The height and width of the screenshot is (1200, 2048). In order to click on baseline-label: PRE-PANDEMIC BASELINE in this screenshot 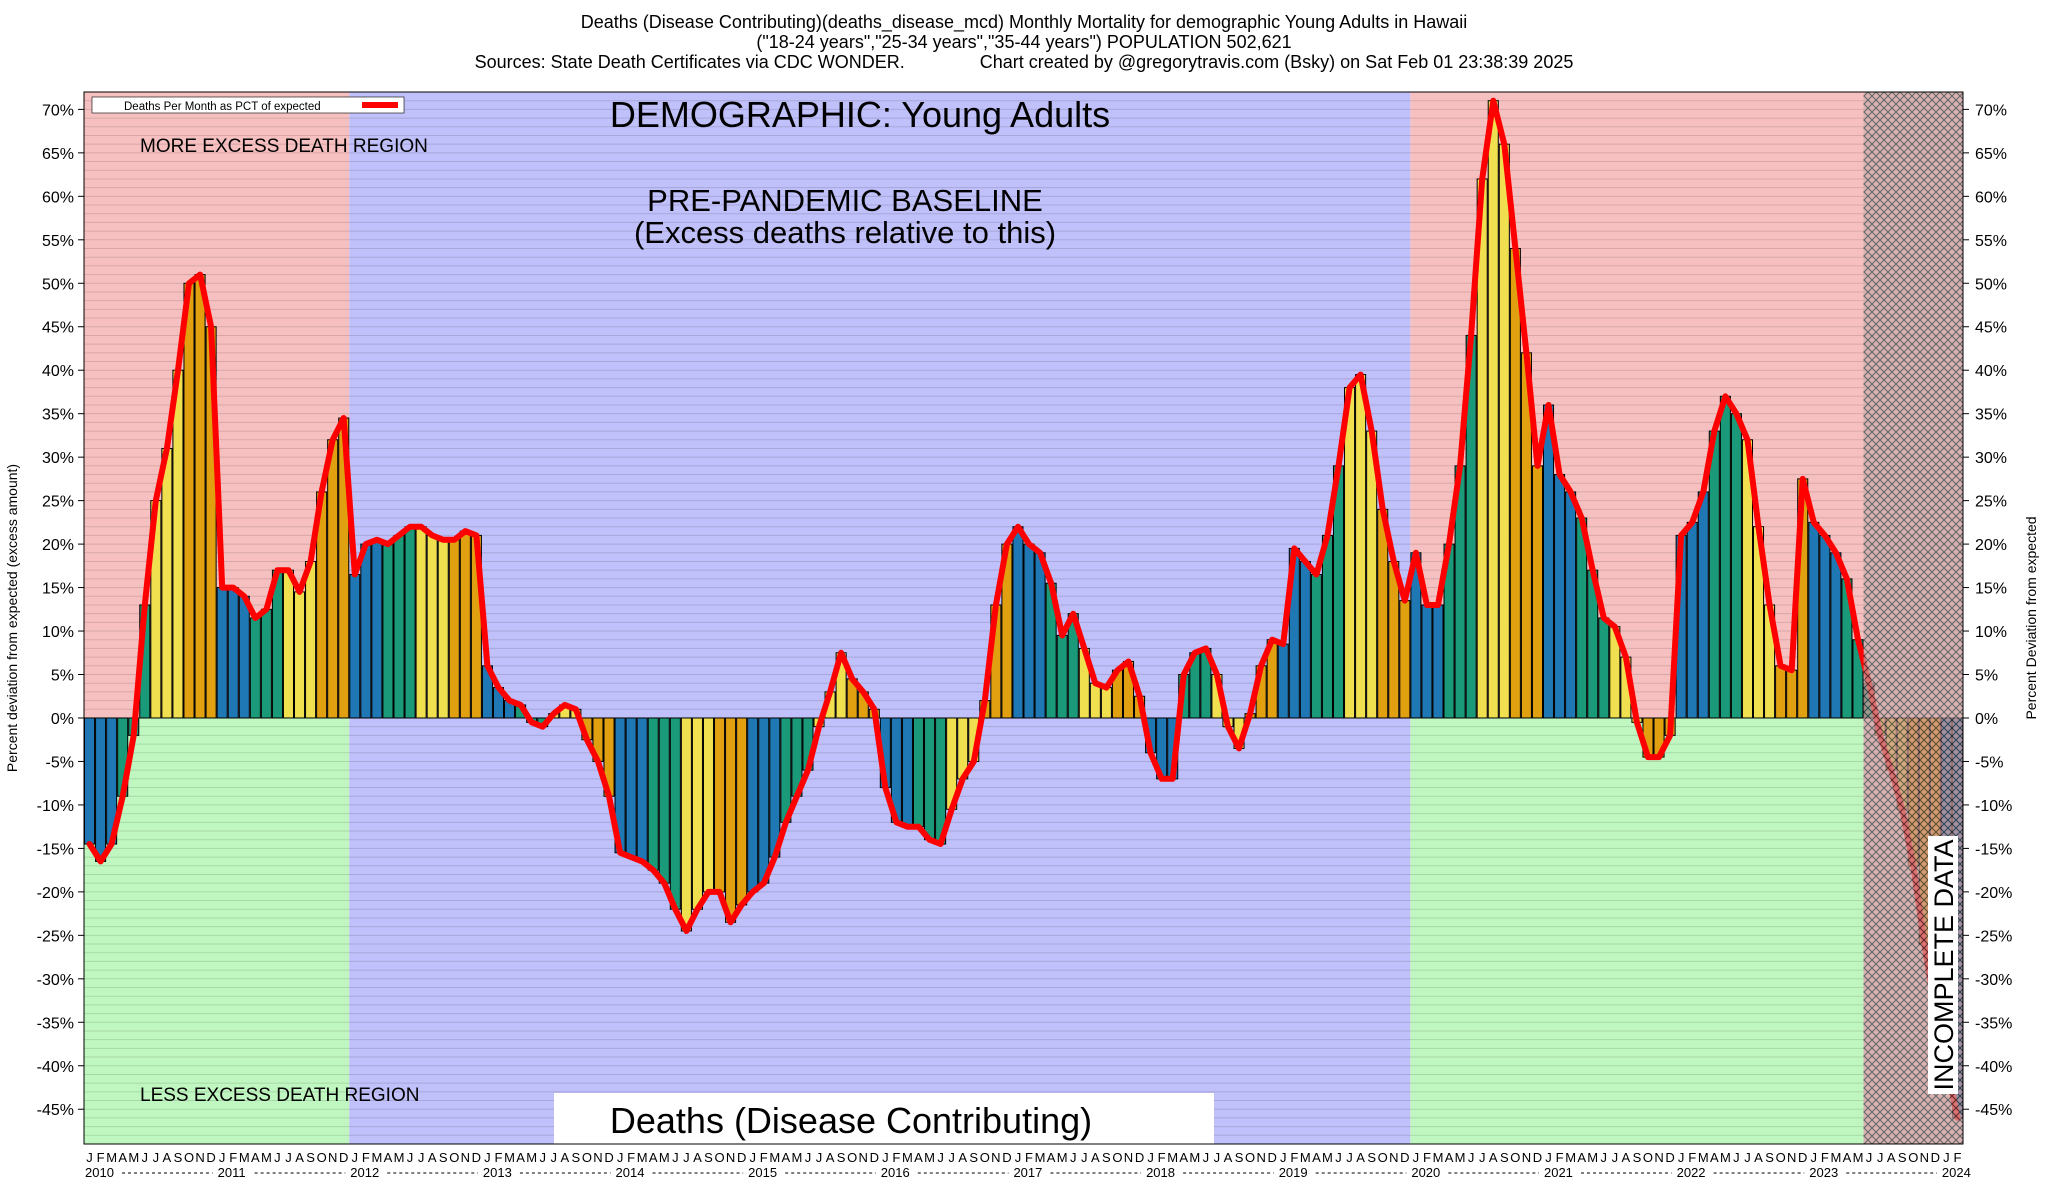, I will do `click(845, 200)`.